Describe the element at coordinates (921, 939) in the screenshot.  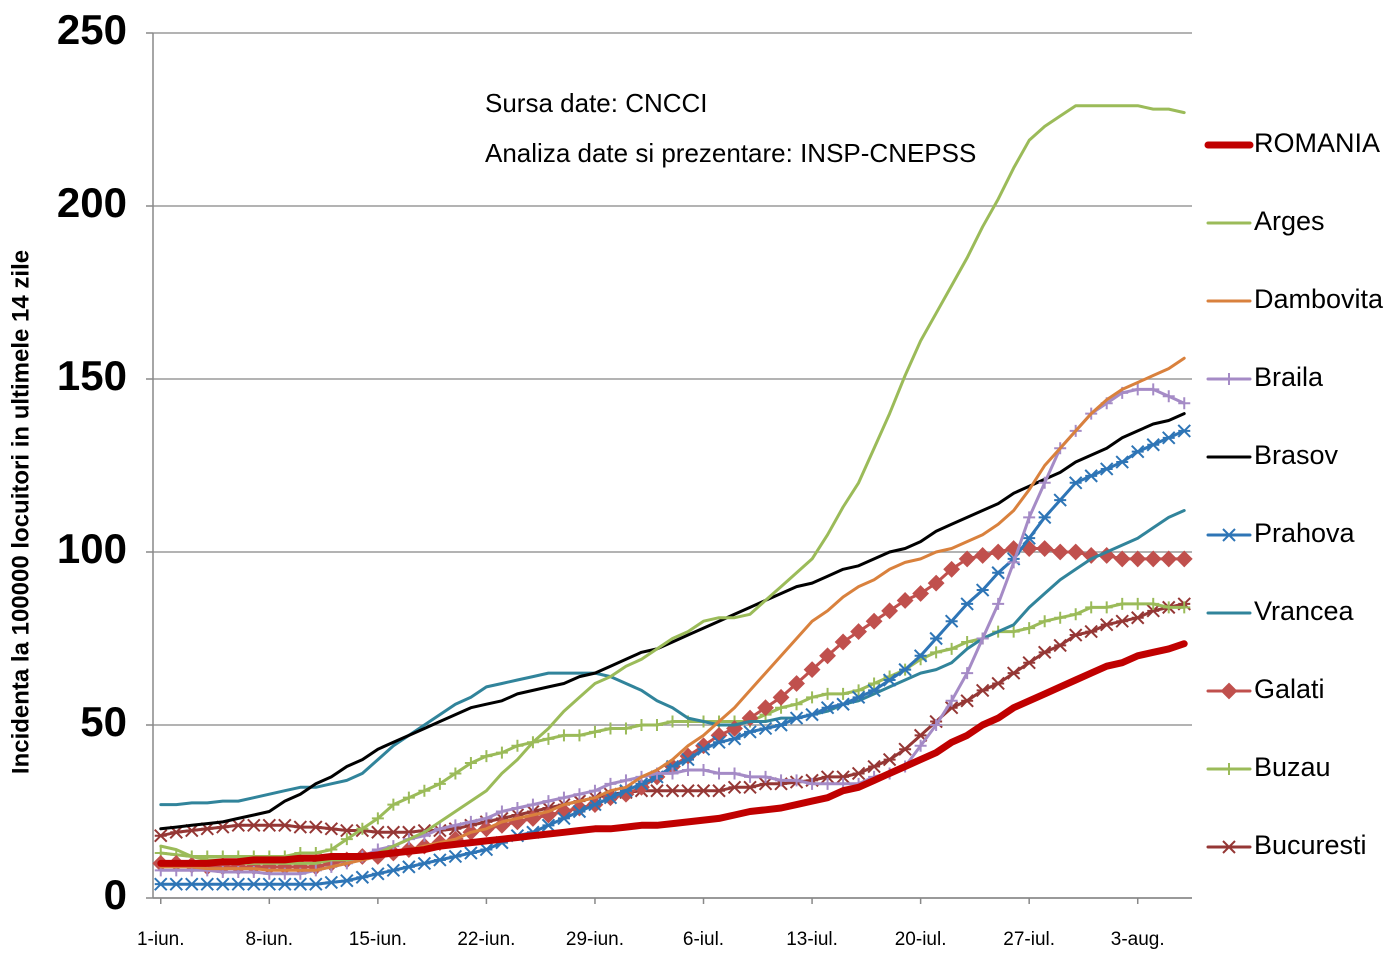
I see `x-tick-label: 20-iul.` at that location.